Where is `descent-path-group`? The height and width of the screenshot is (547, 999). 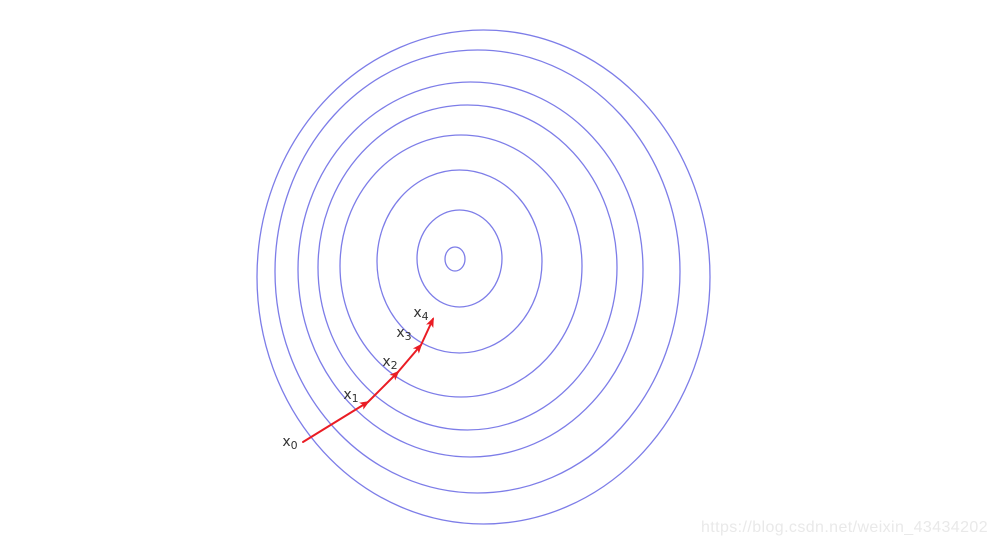 descent-path-group is located at coordinates (368, 380).